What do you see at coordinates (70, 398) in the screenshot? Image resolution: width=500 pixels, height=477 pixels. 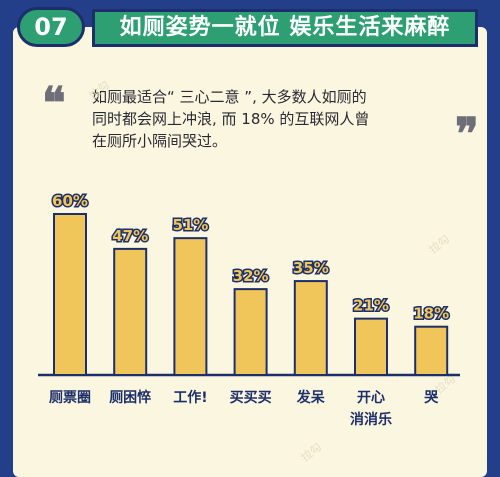 I see `category-label: 厕票圈` at bounding box center [70, 398].